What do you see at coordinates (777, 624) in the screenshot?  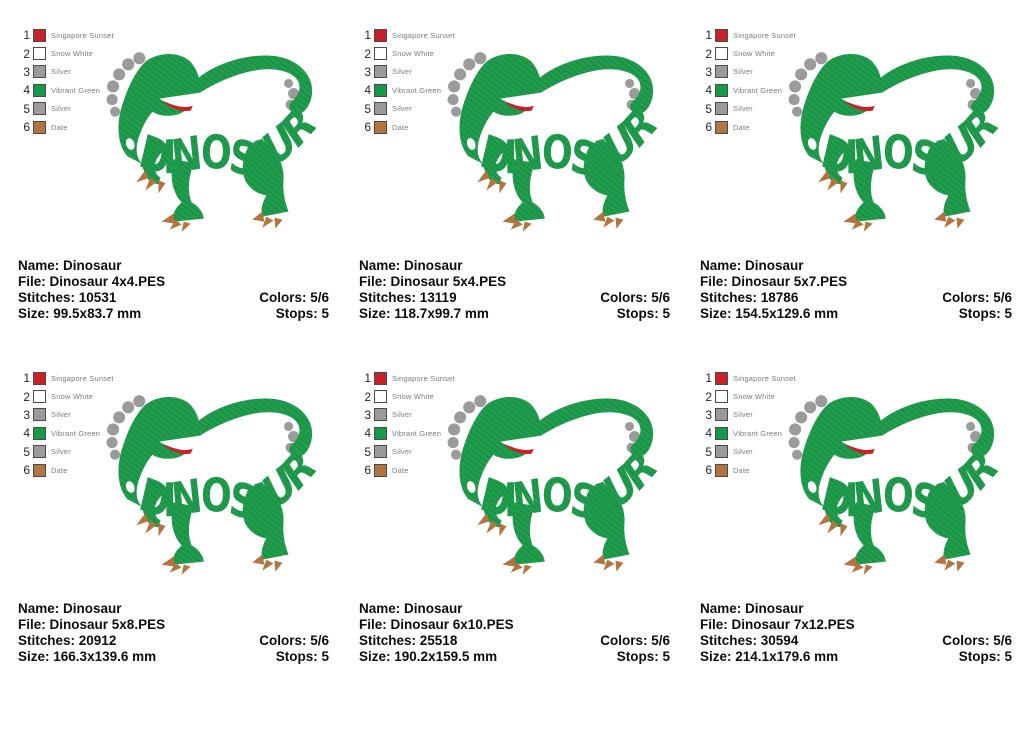 I see `design-file: File: Dinosaur 7x12.PES` at bounding box center [777, 624].